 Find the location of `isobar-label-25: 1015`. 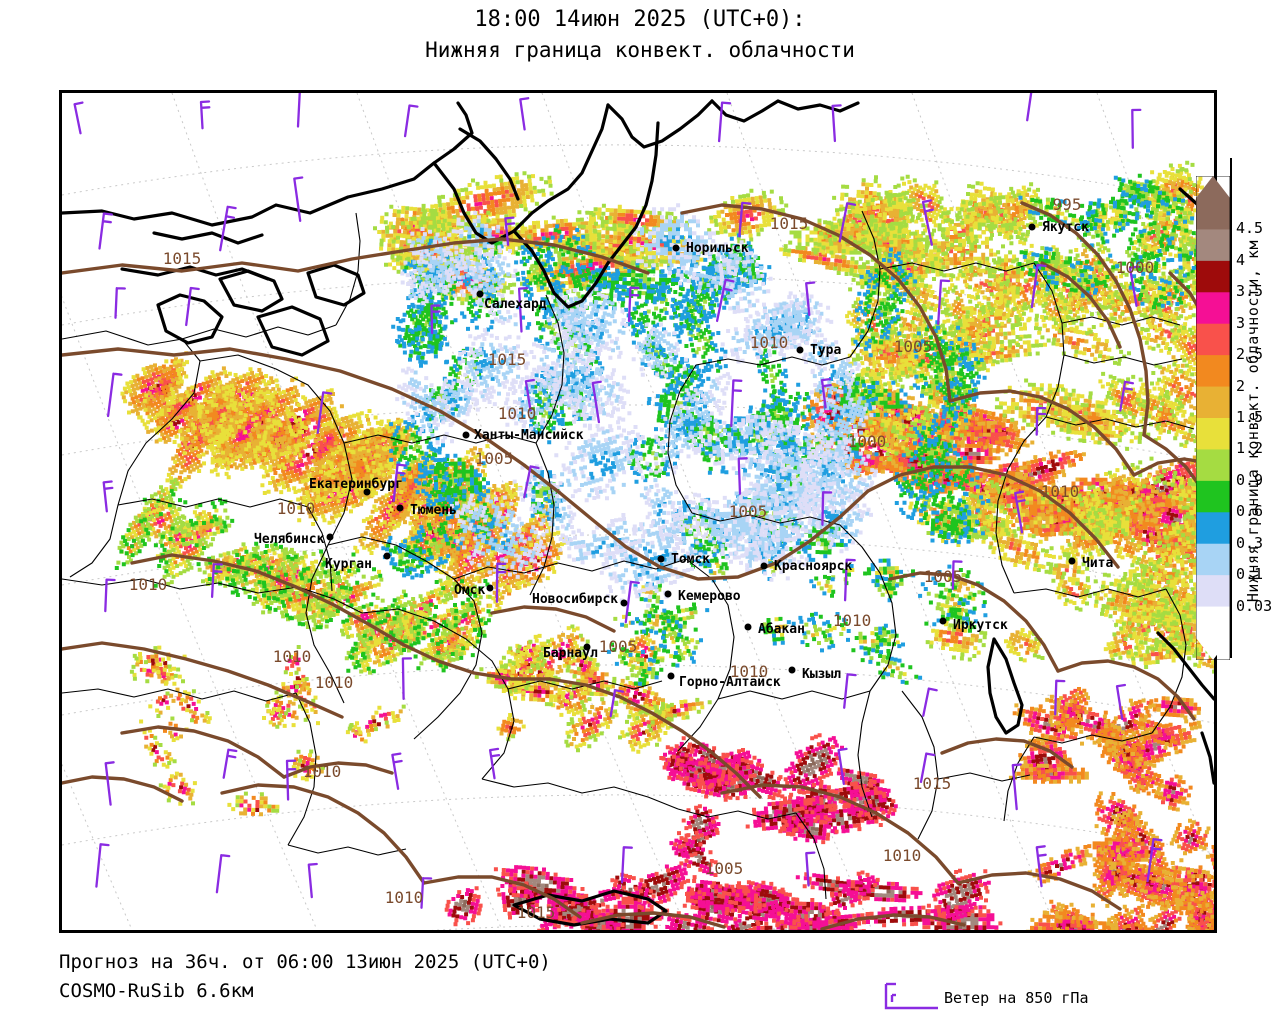

isobar-label-25: 1015 is located at coordinates (536, 912).